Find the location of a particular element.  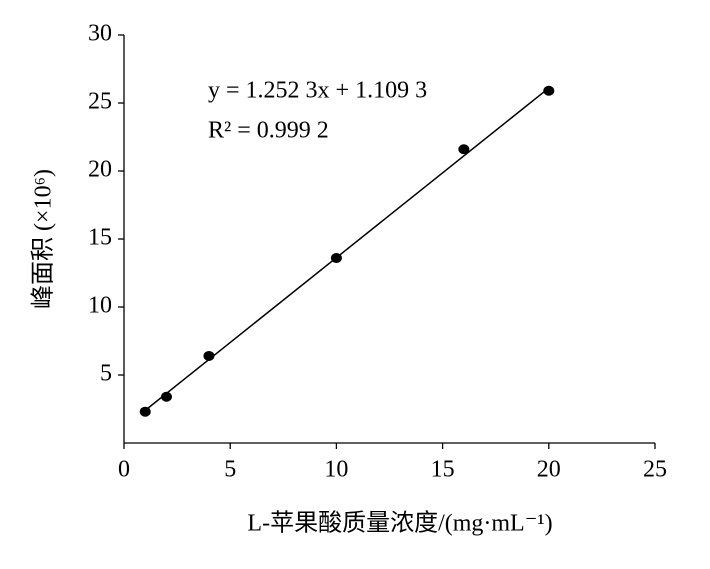

y-tick-label: 5 is located at coordinates (106, 374).